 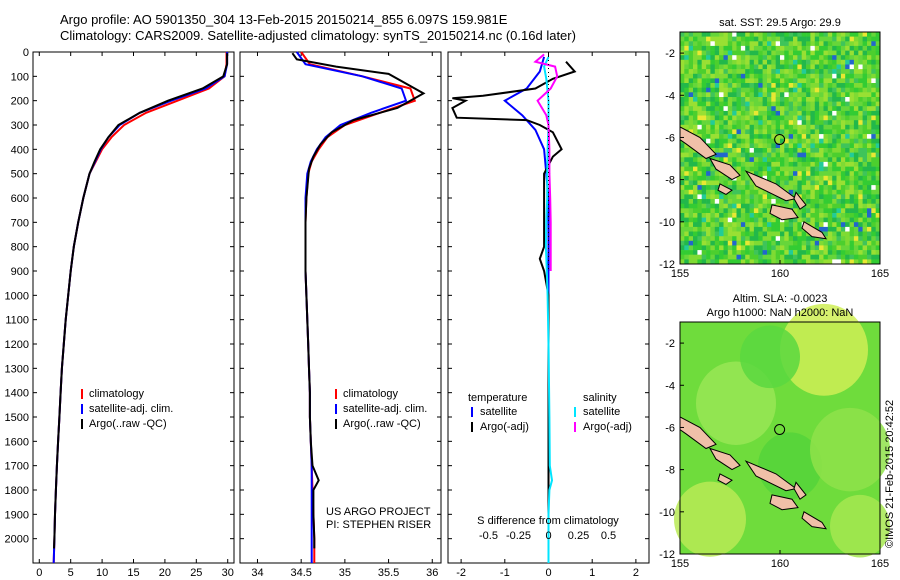 What do you see at coordinates (117, 394) in the screenshot?
I see `legend-label: climatology` at bounding box center [117, 394].